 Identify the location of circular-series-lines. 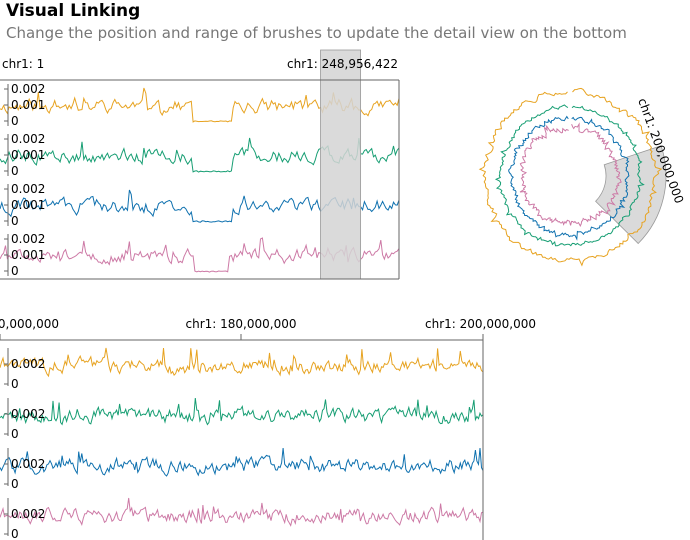
(570, 177).